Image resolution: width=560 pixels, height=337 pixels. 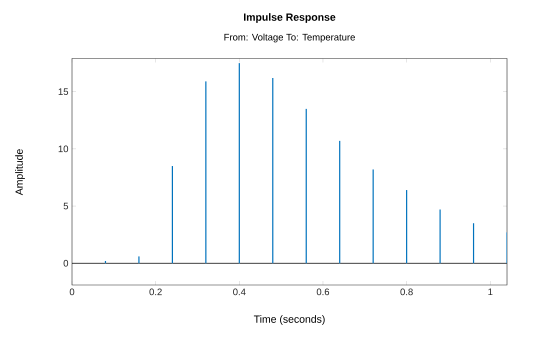 I want to click on chart-title: Impulse Response, so click(x=290, y=18).